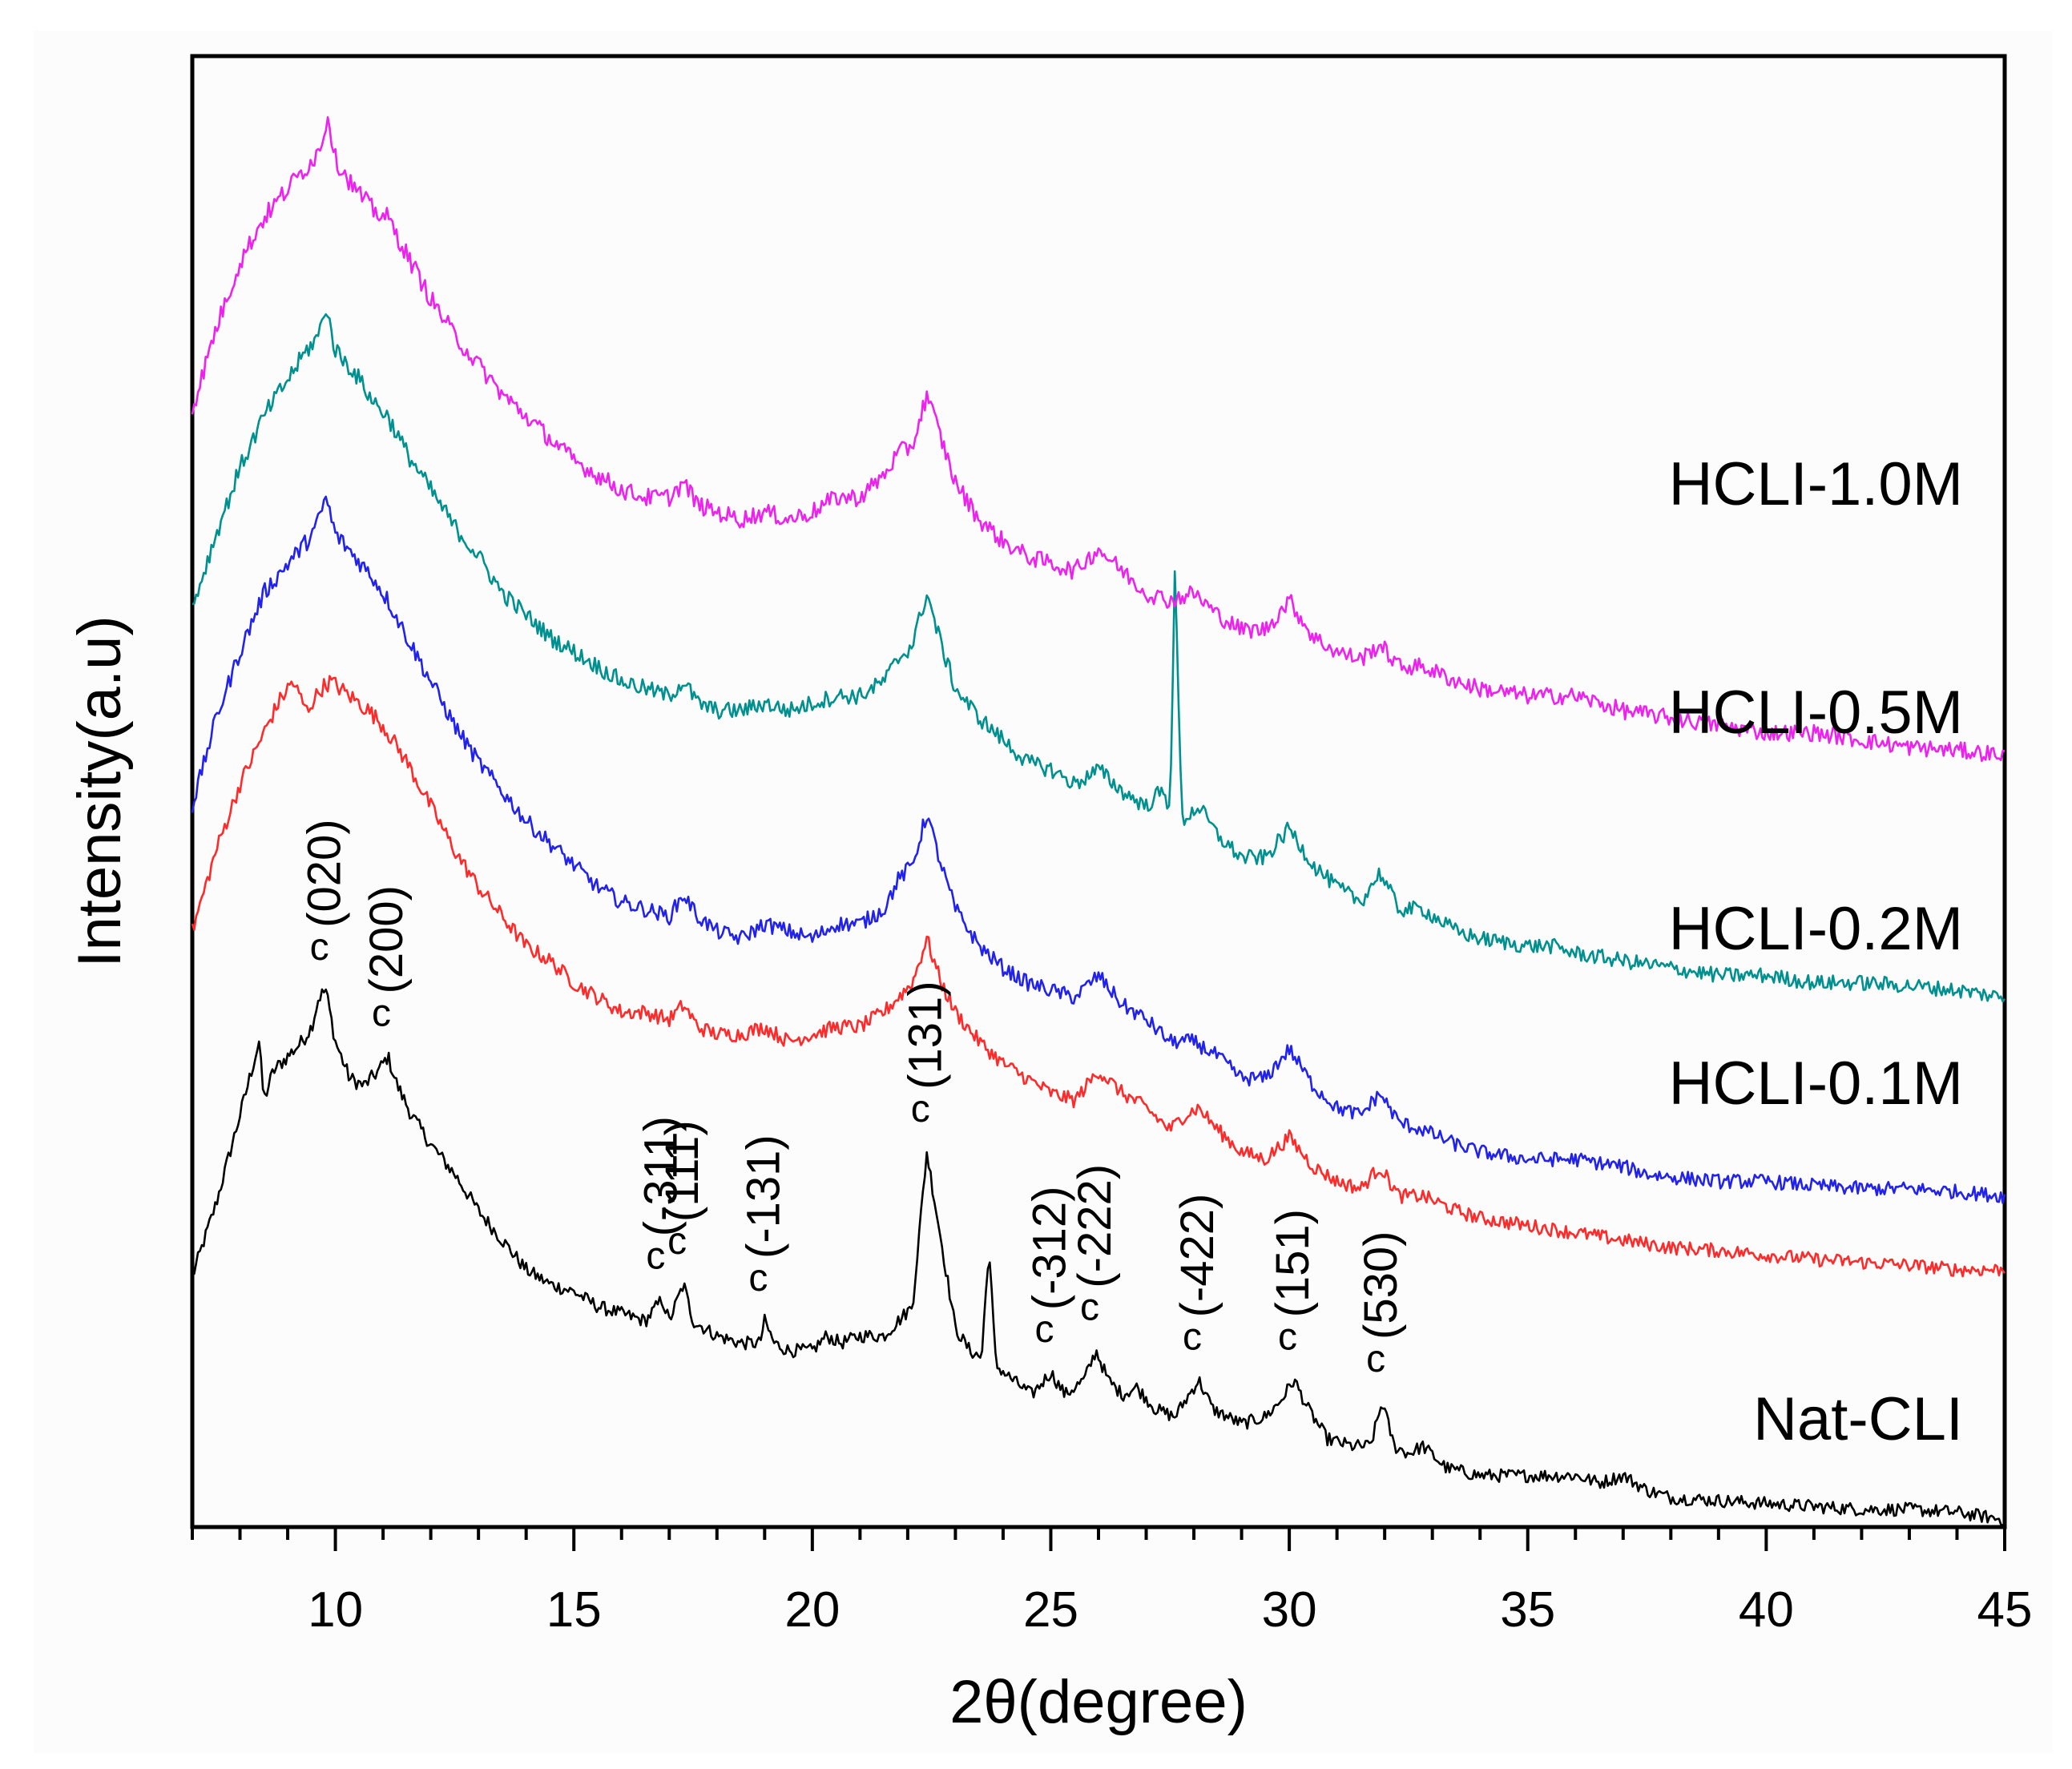 The height and width of the screenshot is (1769, 2072). I want to click on peak-hkl-label: (020), so click(325, 873).